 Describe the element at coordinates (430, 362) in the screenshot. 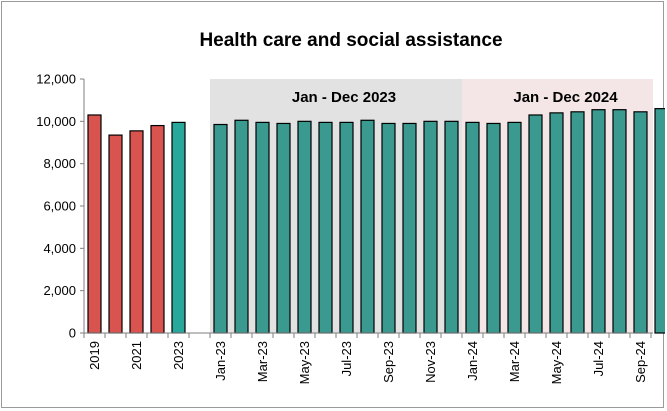

I see `x-tick-label: Nov-23` at that location.